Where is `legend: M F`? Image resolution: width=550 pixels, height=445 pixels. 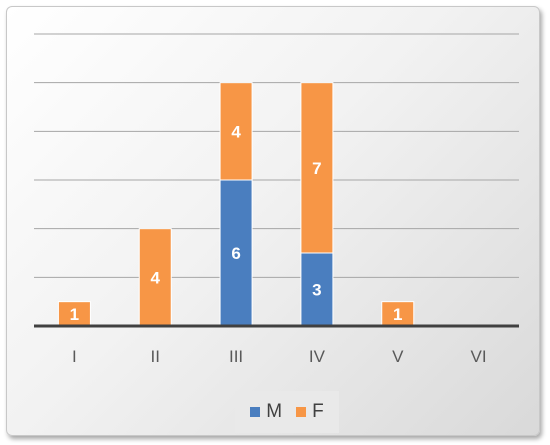 legend: M F is located at coordinates (287, 412).